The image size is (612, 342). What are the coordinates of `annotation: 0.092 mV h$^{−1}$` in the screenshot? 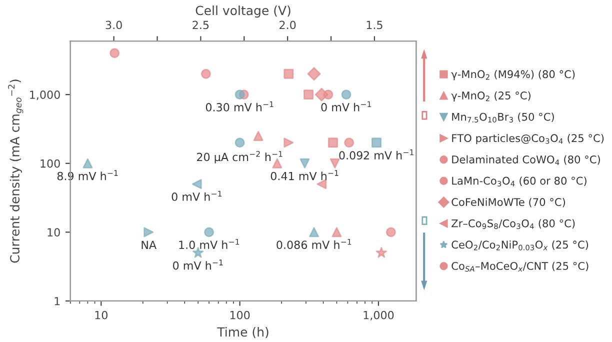 It's located at (376, 154).